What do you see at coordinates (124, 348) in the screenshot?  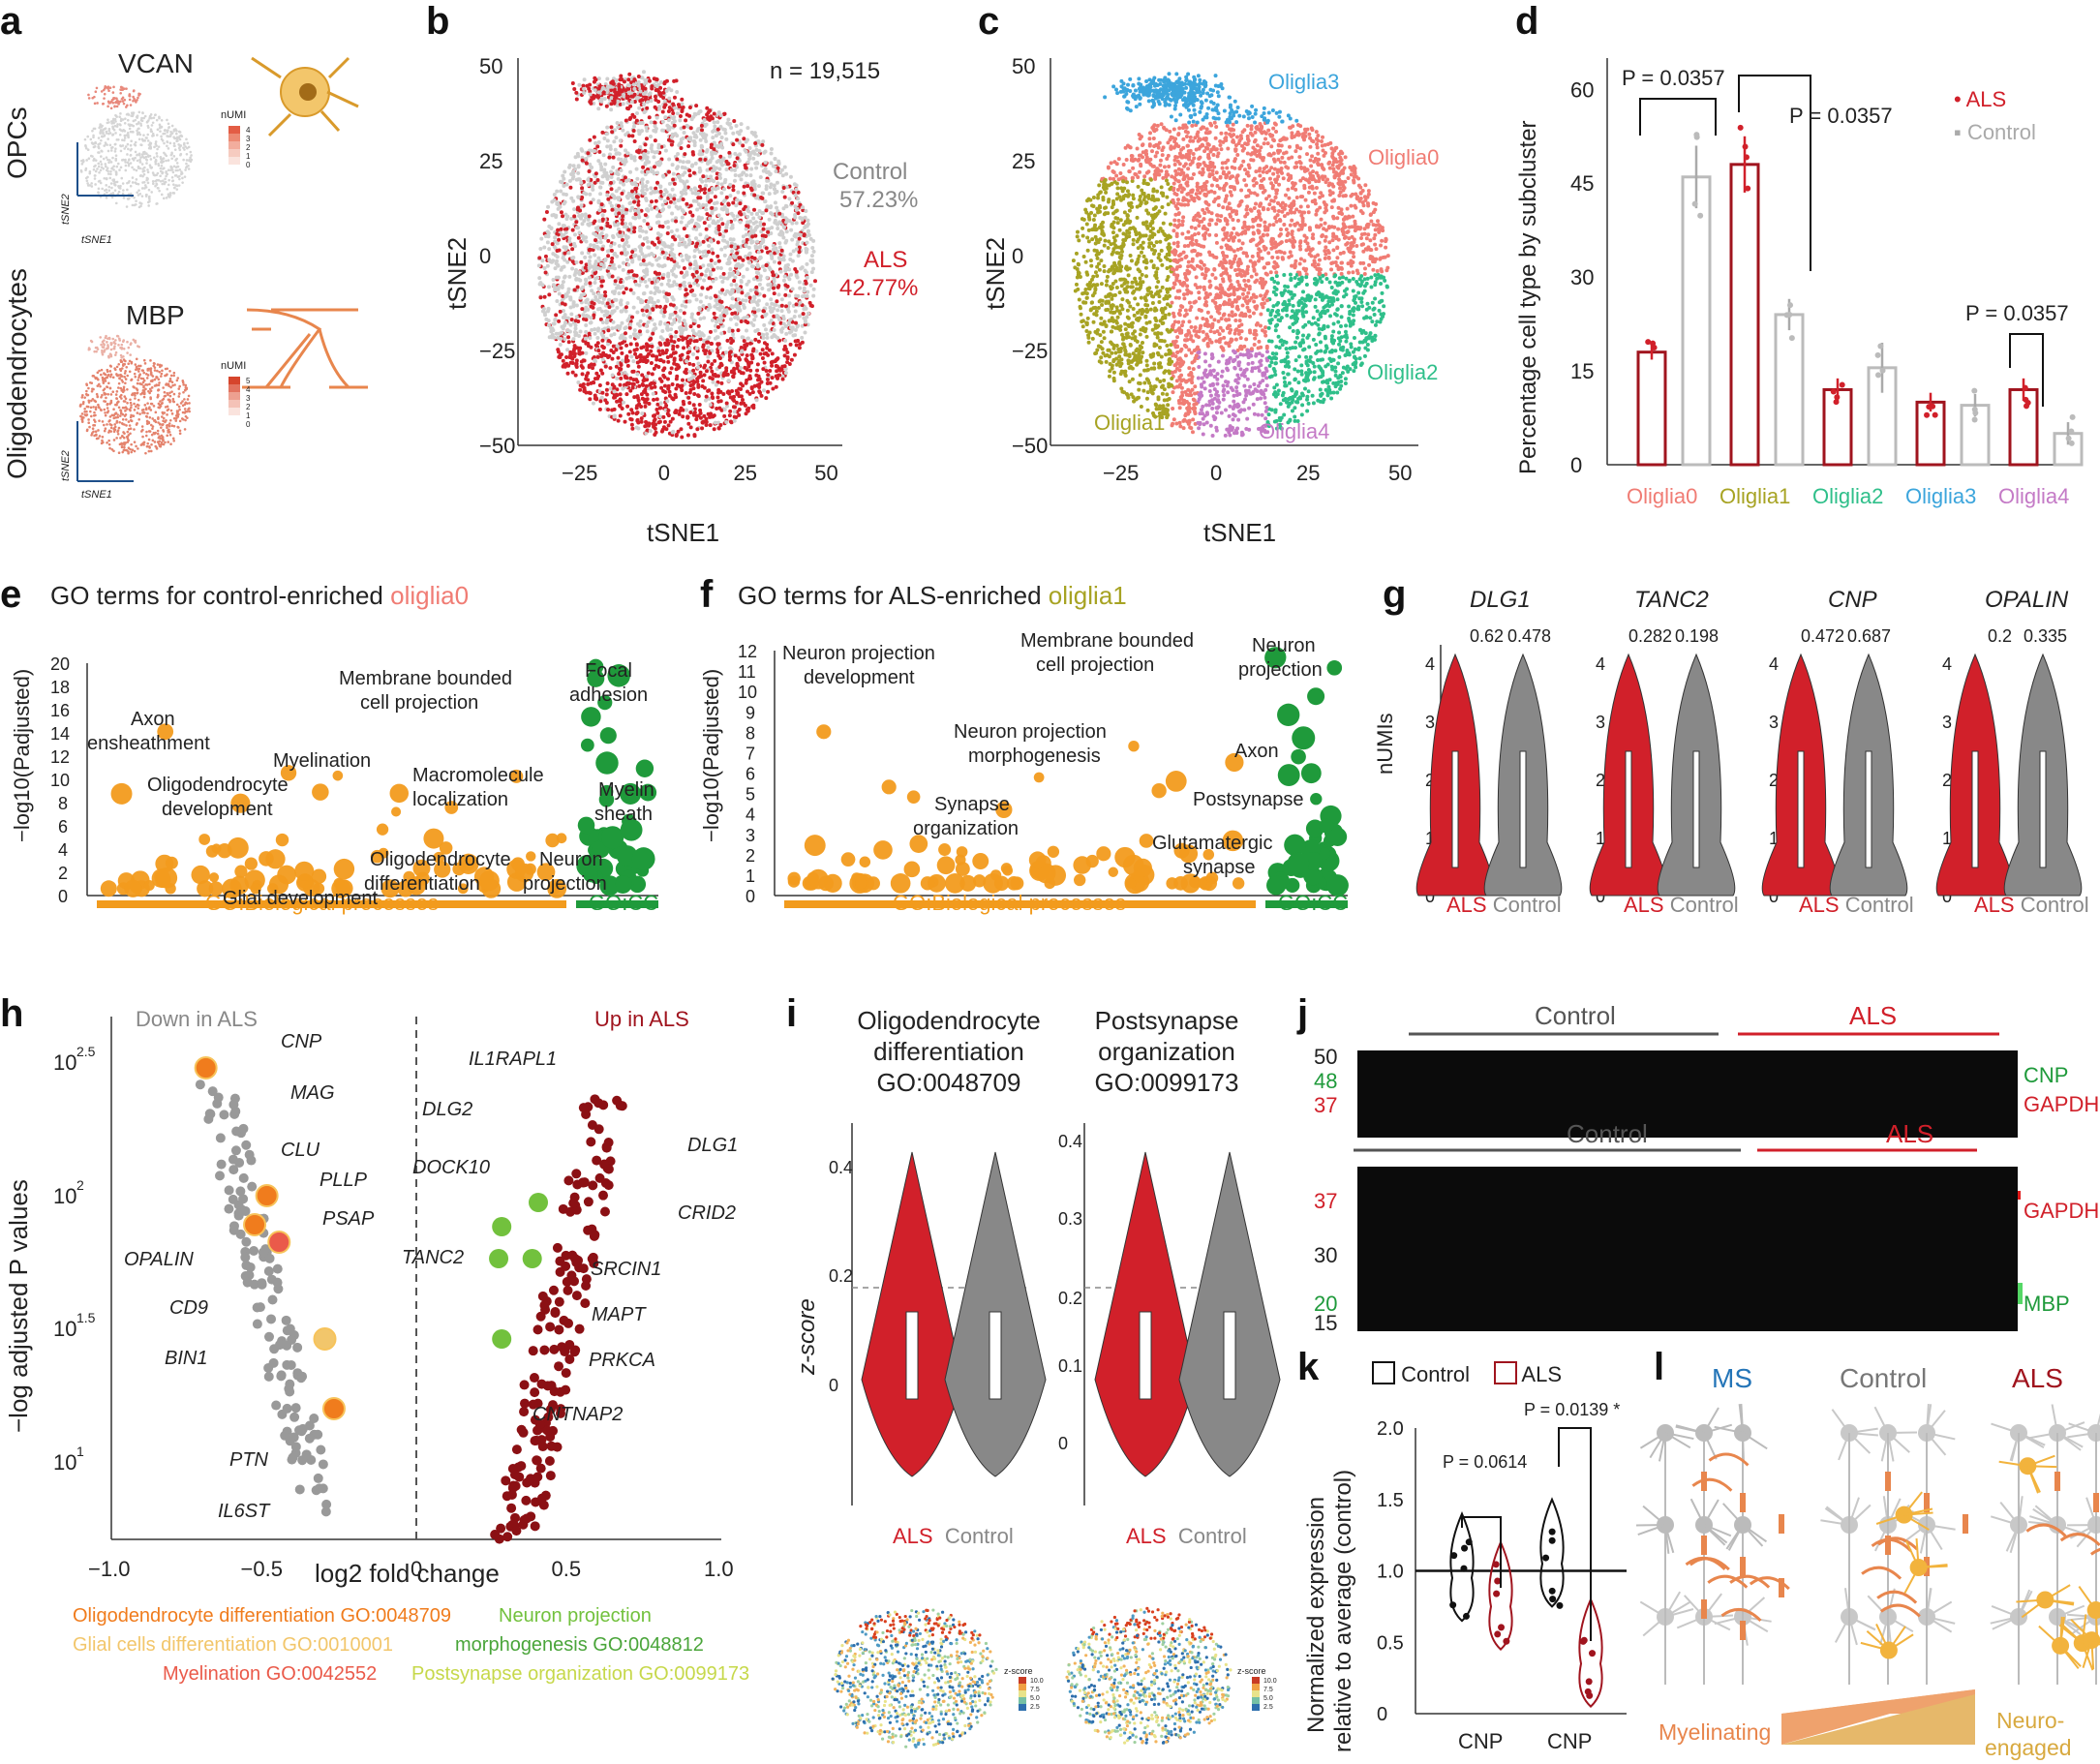 I see `a-mbp-point-low` at bounding box center [124, 348].